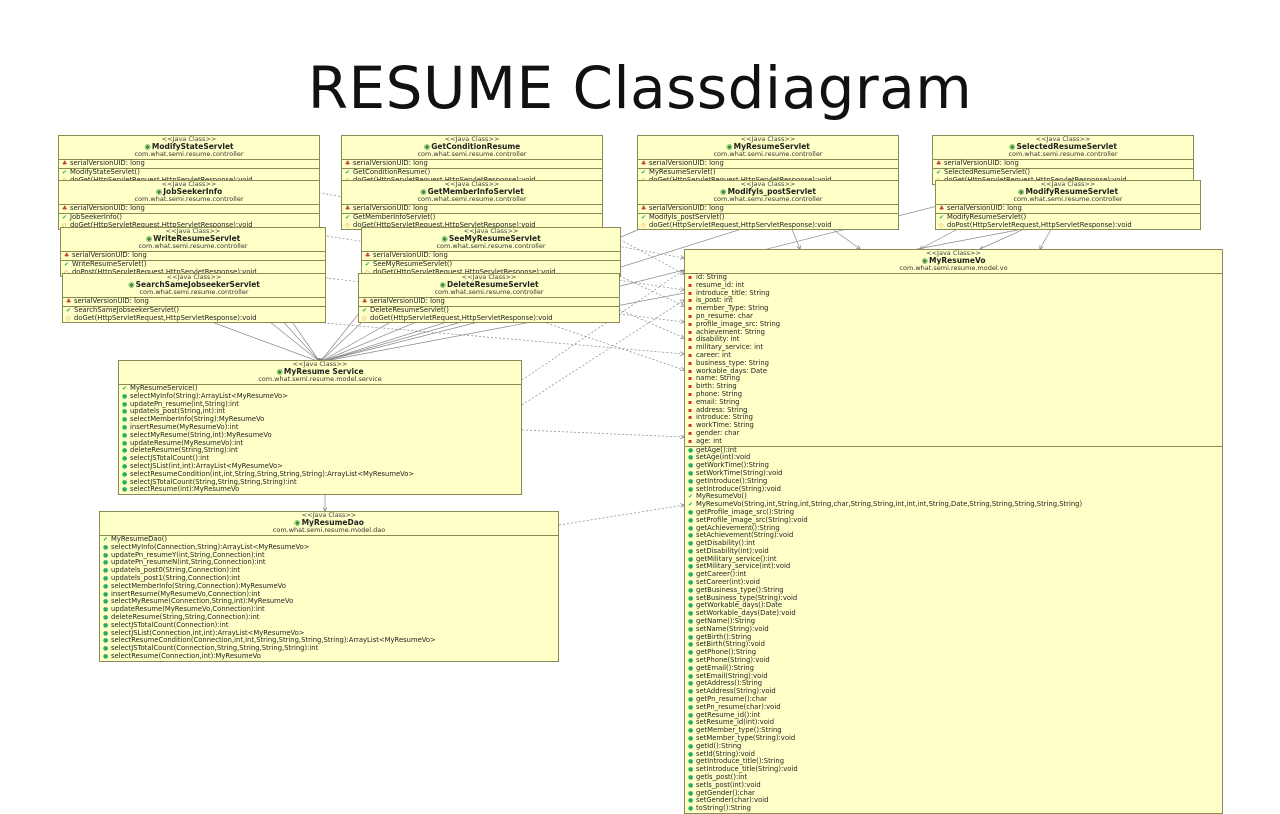  What do you see at coordinates (193, 191) in the screenshot?
I see `class-name: JobSeekerInfo` at bounding box center [193, 191].